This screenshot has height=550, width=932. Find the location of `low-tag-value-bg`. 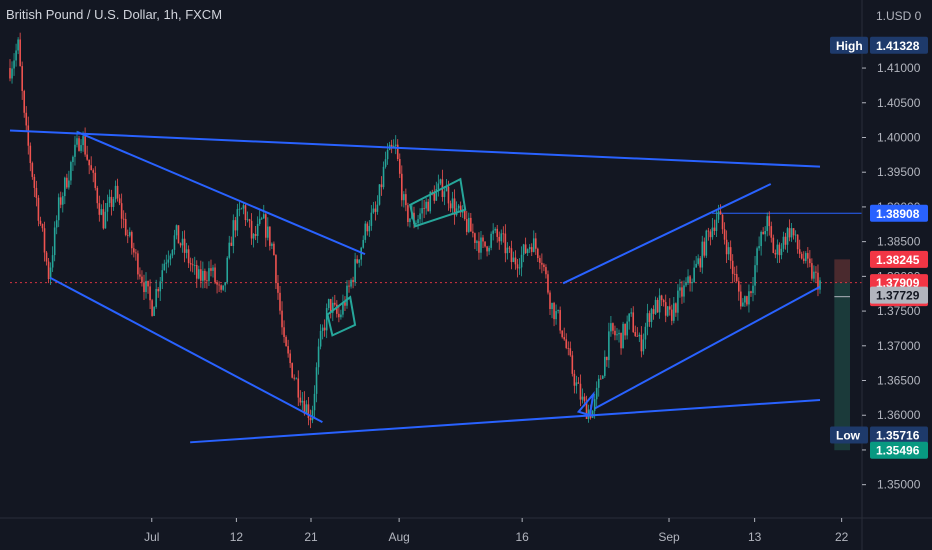

low-tag-value-bg is located at coordinates (899, 435).